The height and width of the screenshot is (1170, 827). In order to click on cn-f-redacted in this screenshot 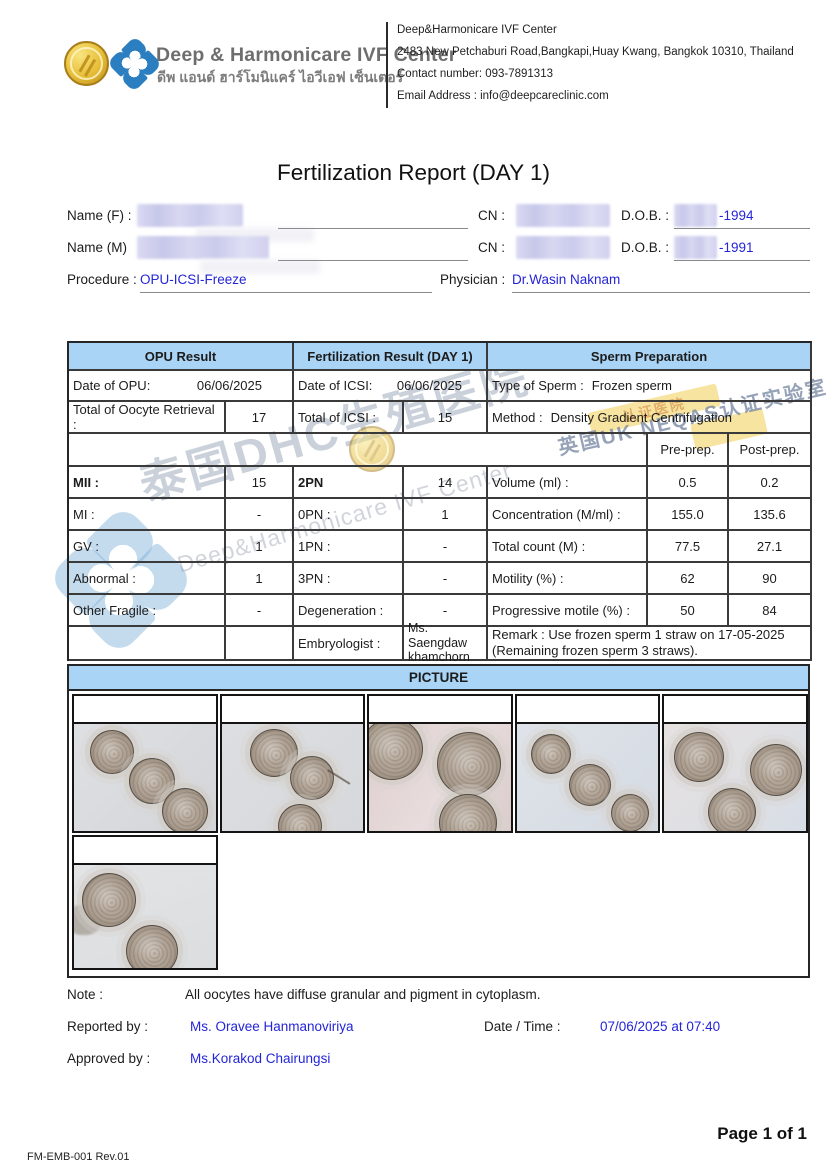, I will do `click(563, 215)`.